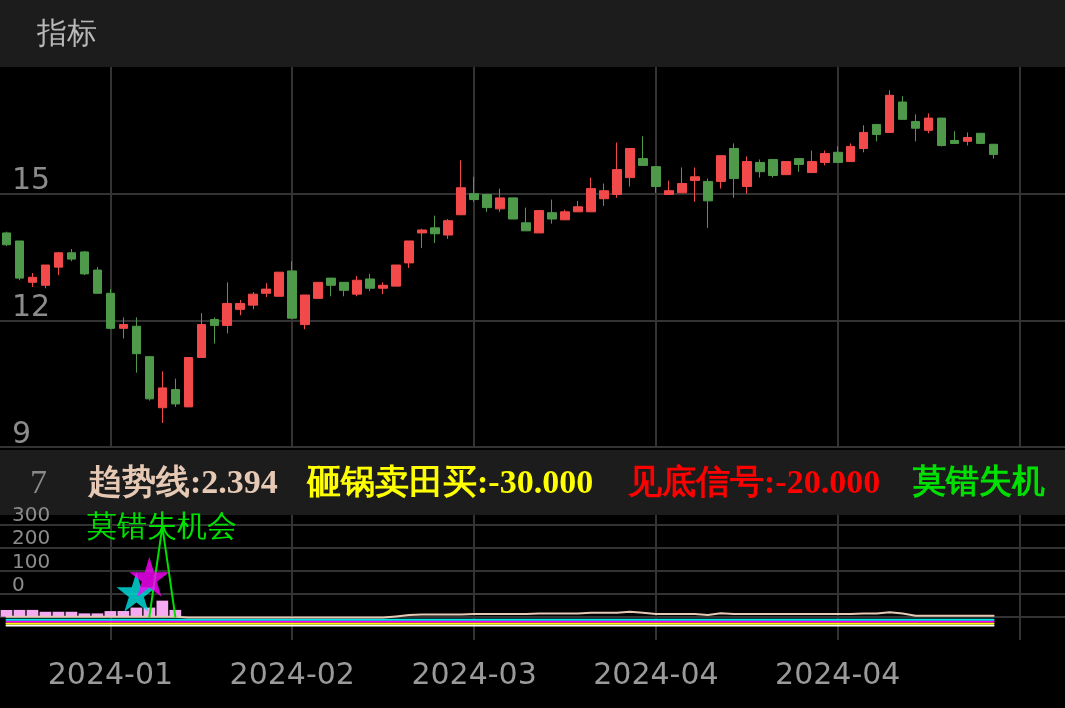 This screenshot has height=708, width=1065. What do you see at coordinates (66, 32) in the screenshot?
I see `chart-title: 指标` at bounding box center [66, 32].